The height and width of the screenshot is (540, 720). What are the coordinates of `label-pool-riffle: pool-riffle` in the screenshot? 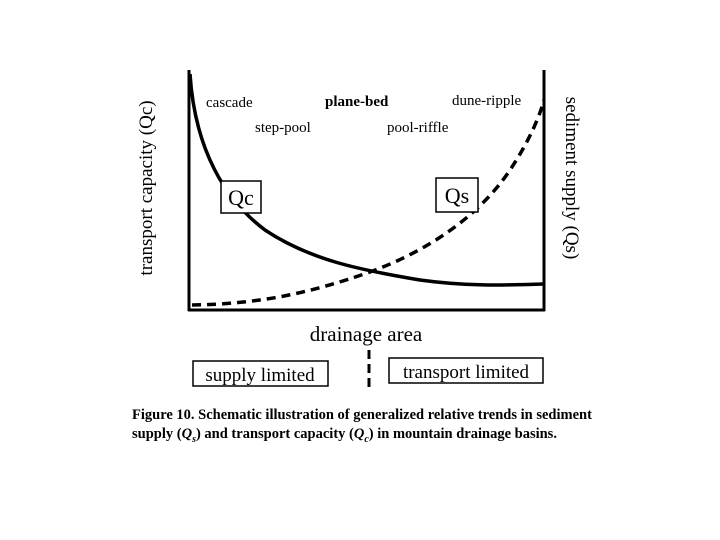 It's located at (418, 128).